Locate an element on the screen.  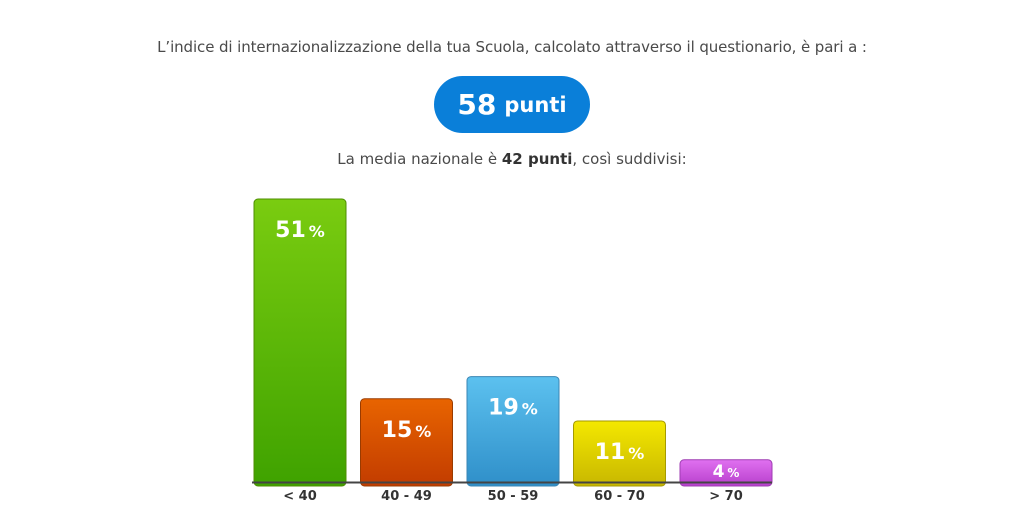
bar-value-label: 15% is located at coordinates (407, 430).